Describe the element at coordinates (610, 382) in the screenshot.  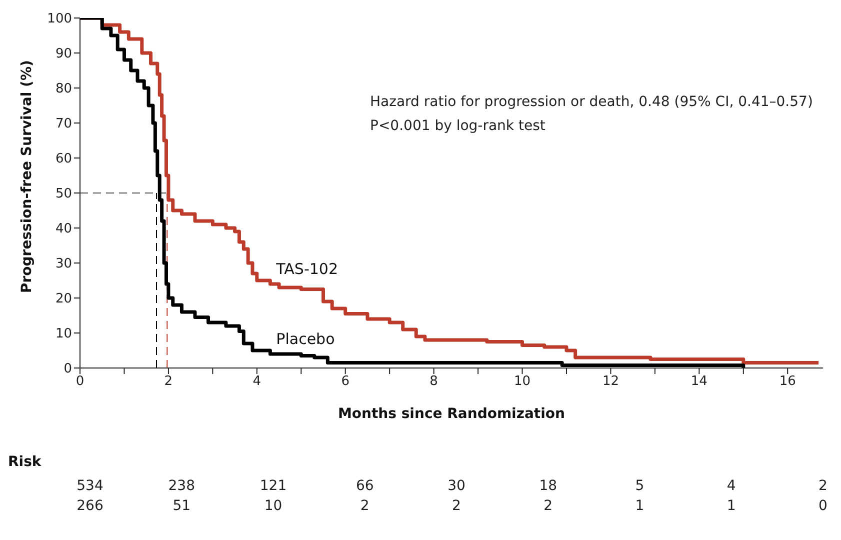
I see `x-tick-label: 12` at that location.